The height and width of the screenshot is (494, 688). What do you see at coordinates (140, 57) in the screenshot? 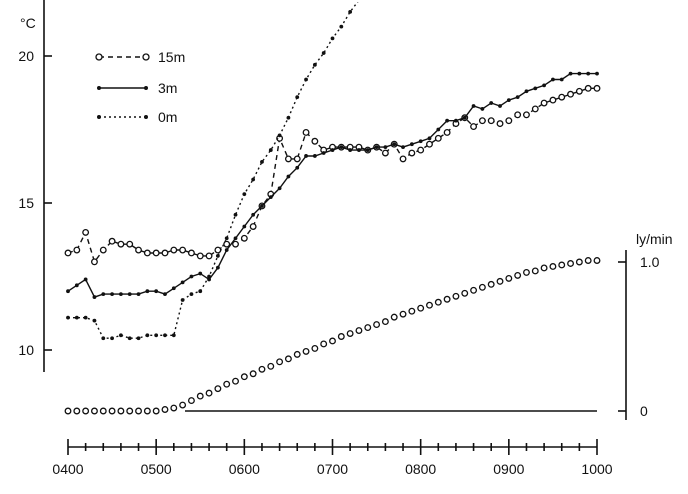
I see `legend-entry: 15m` at bounding box center [140, 57].